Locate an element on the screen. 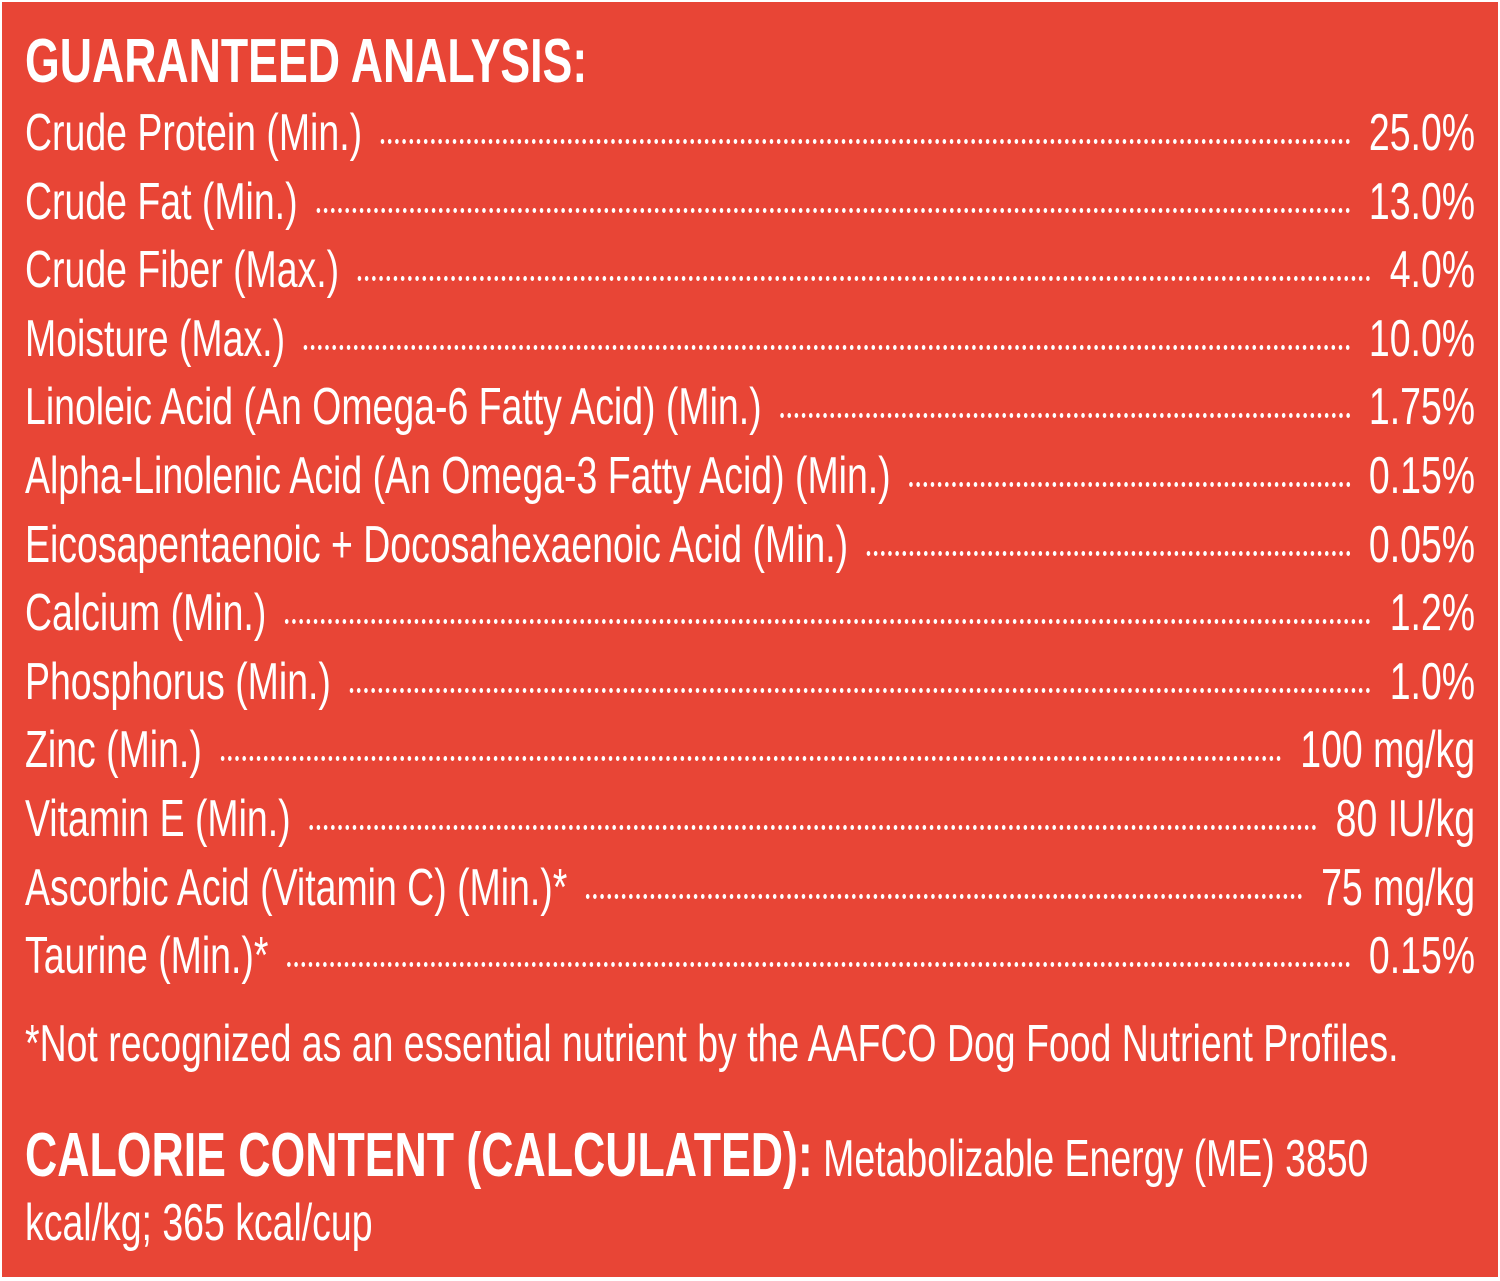 The image size is (1500, 1281). analysis-row: Phosphorus (Min.) 1.0% is located at coordinates (750, 686).